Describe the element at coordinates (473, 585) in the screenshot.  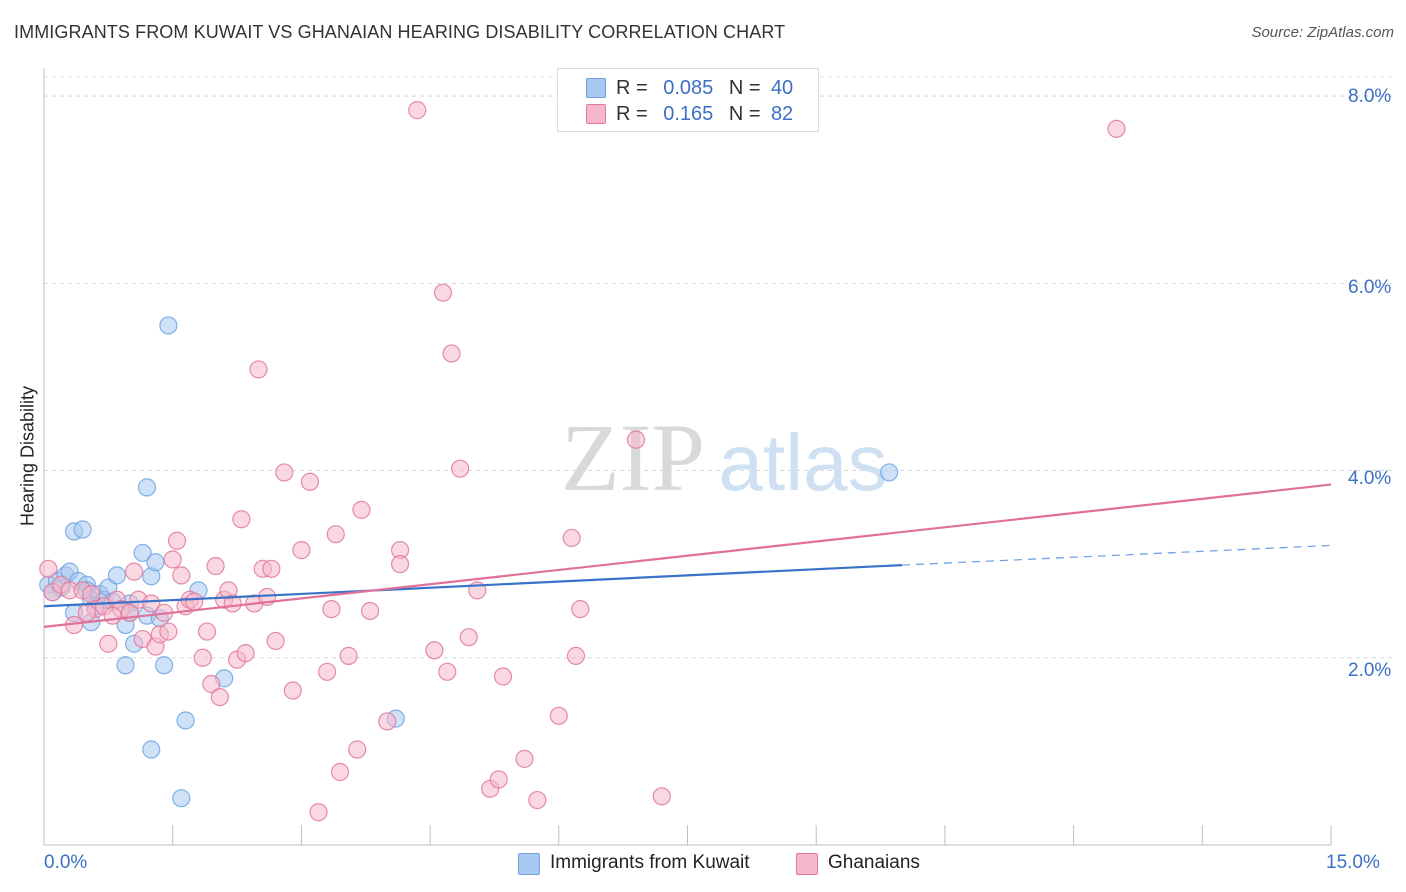
I see `kuwait-trend-line` at that location.